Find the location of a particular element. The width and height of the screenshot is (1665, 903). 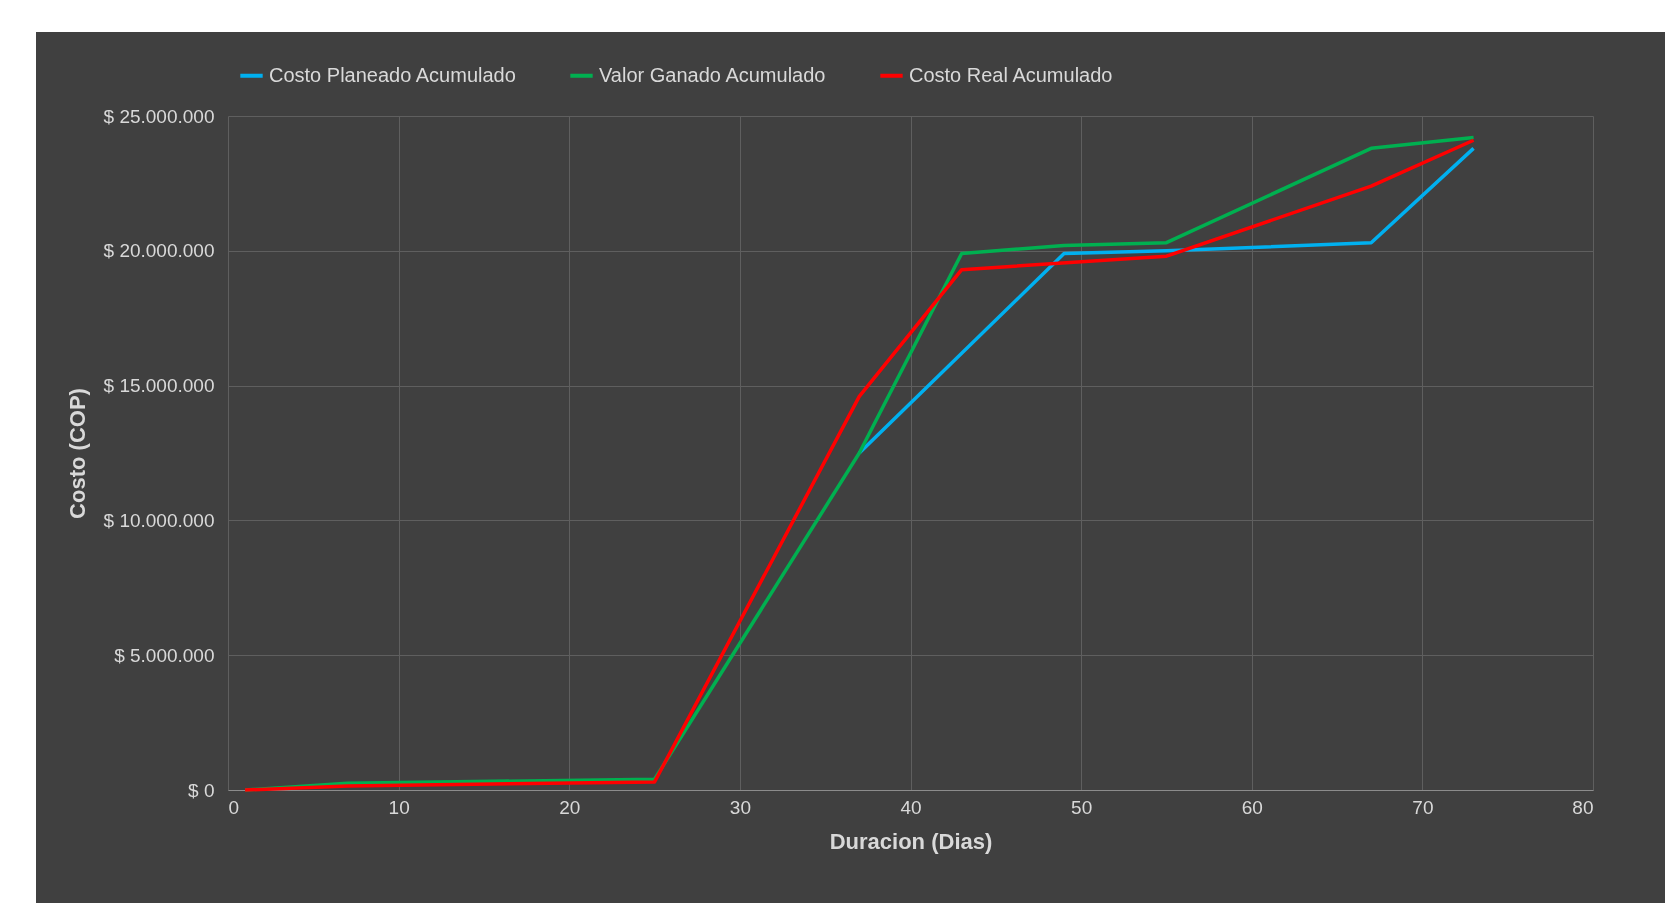

y-tick-label: $ 20.000.000 is located at coordinates (159, 251).